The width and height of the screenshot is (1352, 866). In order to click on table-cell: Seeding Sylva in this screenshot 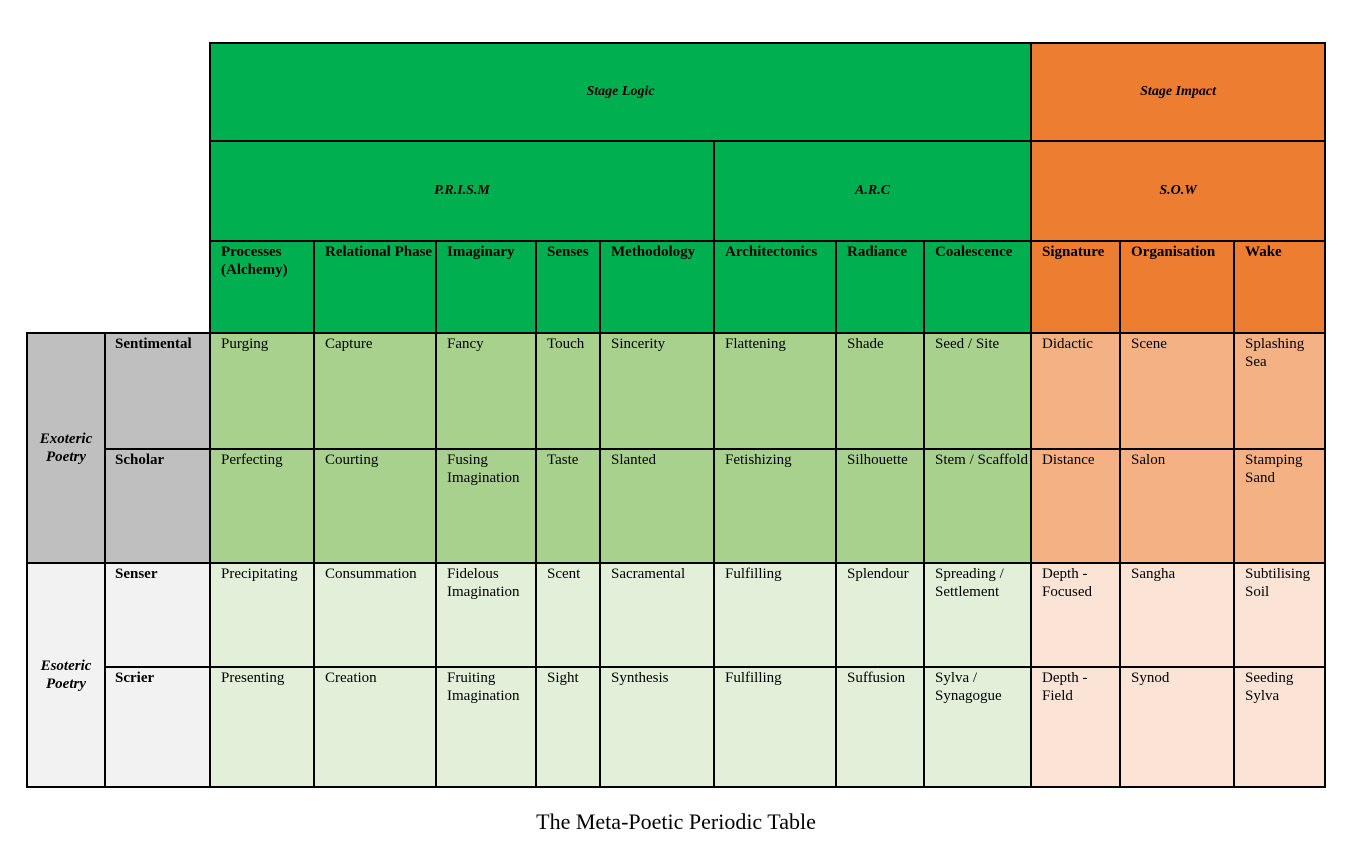, I will do `click(1280, 727)`.